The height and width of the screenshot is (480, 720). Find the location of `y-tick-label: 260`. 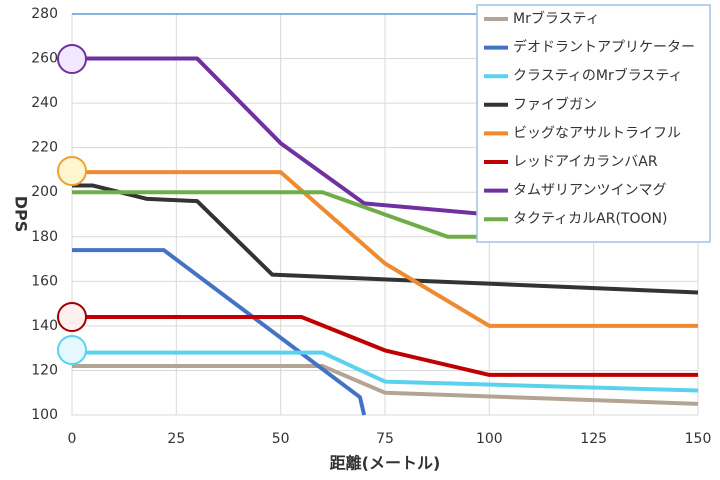

y-tick-label: 260 is located at coordinates (44, 59).